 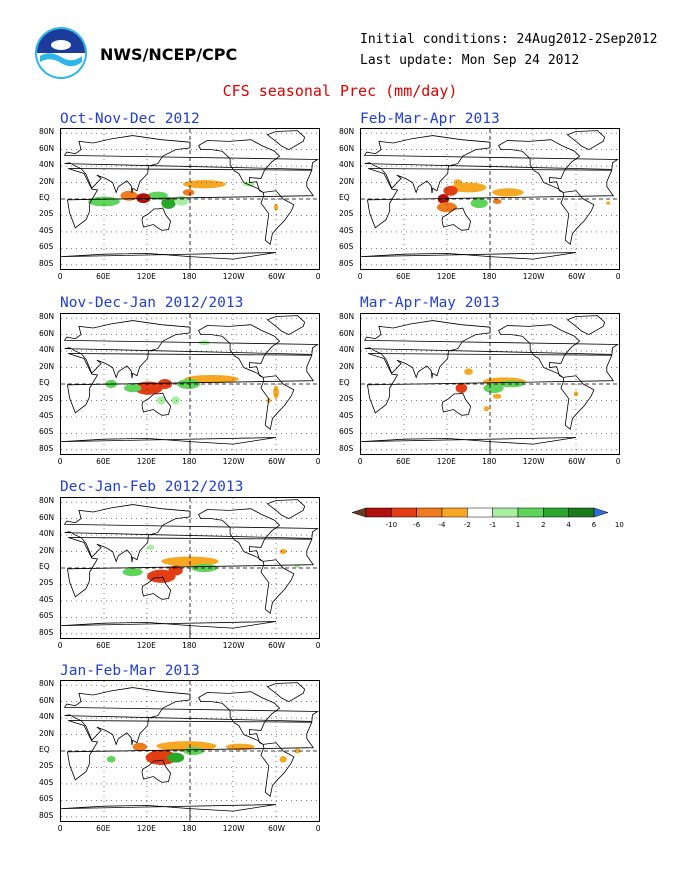 What do you see at coordinates (146, 645) in the screenshot?
I see `lon-tick-label: 120E` at bounding box center [146, 645].